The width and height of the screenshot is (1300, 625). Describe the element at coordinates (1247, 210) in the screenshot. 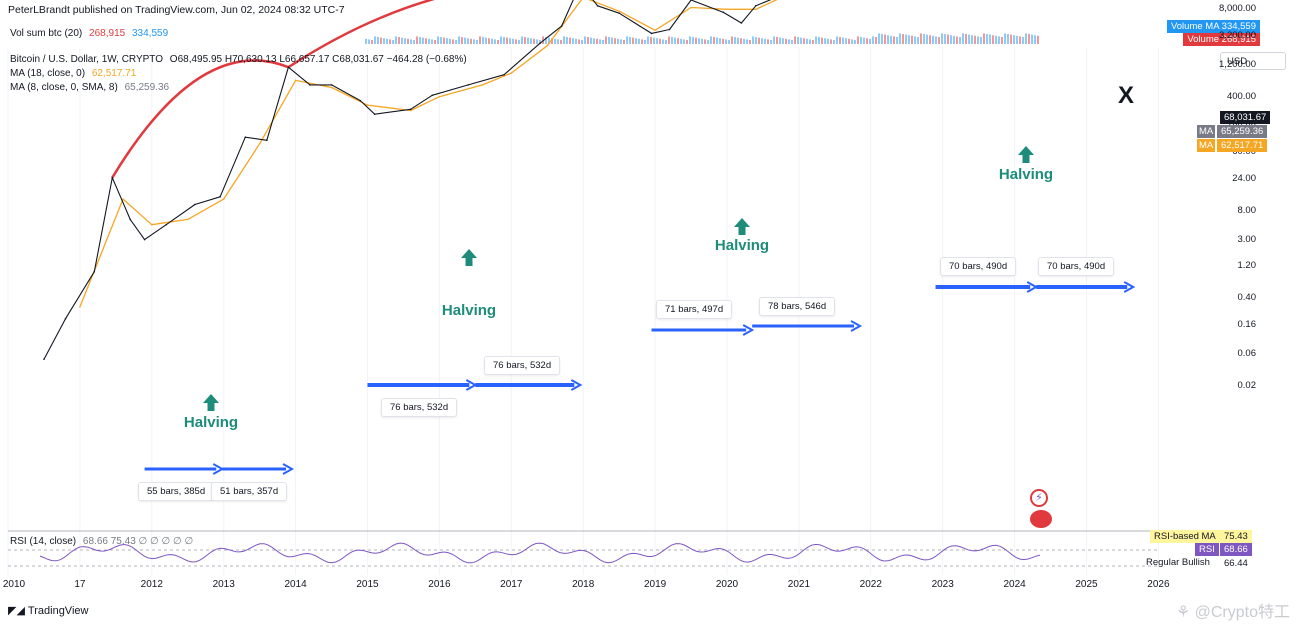

I see `price-tick: 8.00` at that location.